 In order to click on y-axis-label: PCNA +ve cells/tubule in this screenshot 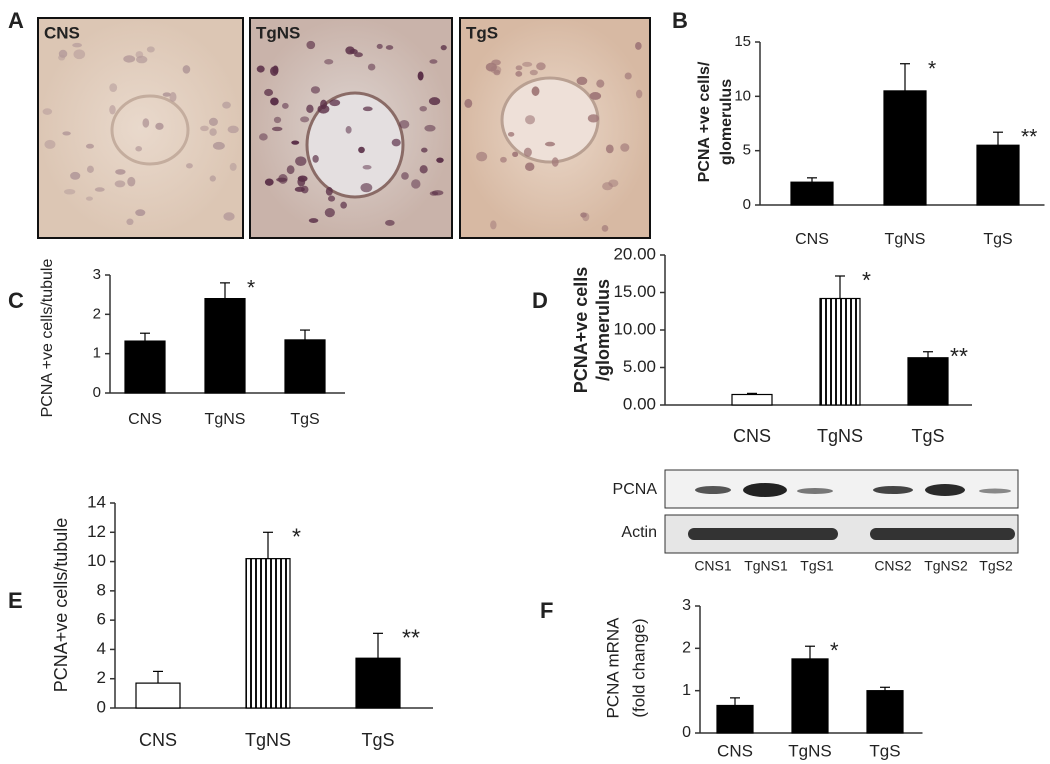, I will do `click(47, 338)`.